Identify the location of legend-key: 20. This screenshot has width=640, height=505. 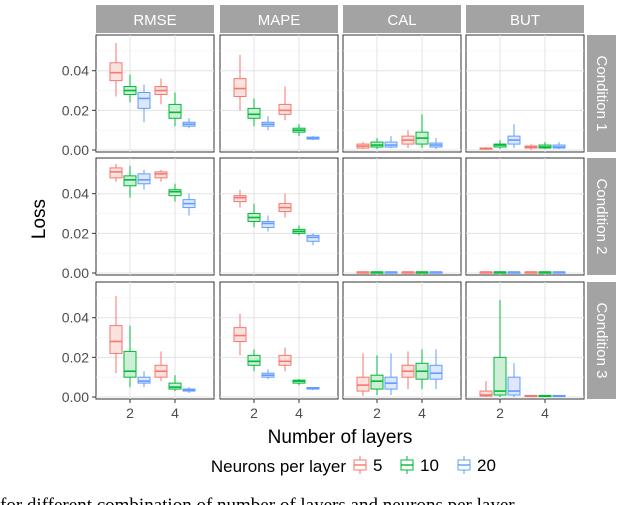
(476, 465).